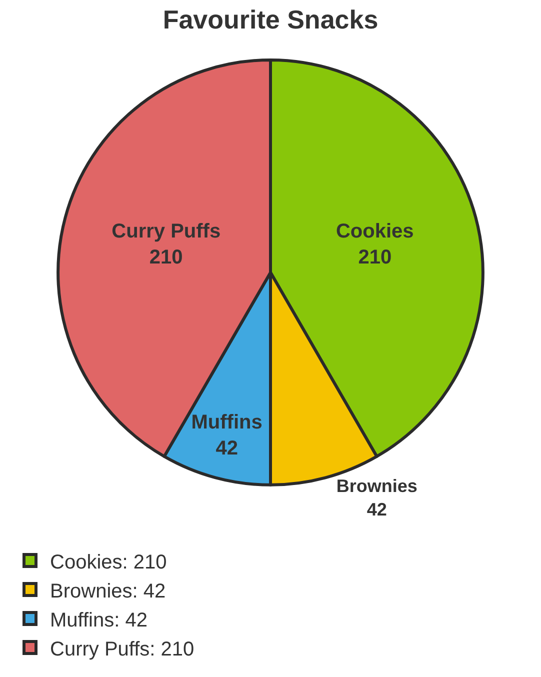 The image size is (541, 677). What do you see at coordinates (166, 231) in the screenshot?
I see `slice-label: Curry Puffs` at bounding box center [166, 231].